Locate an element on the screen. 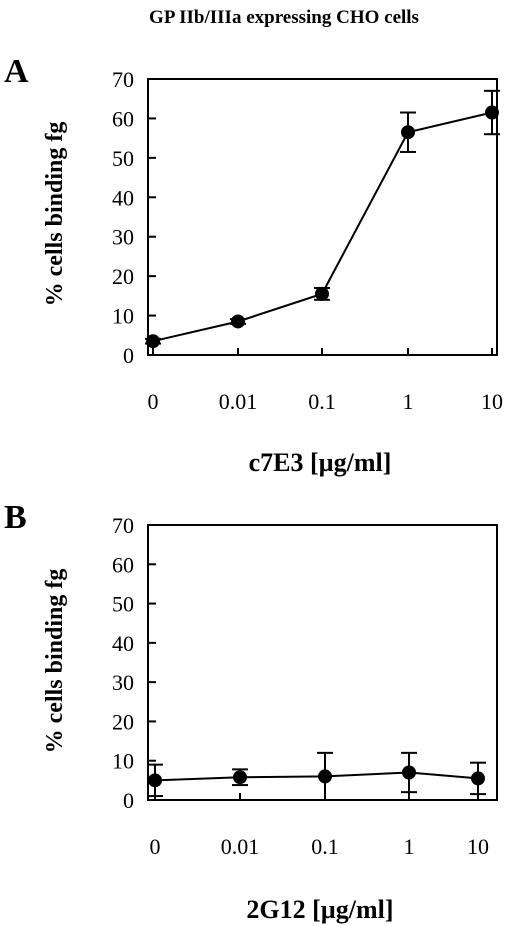 This screenshot has width=520, height=926. x-axis-label: 2G12 [µg/ml] is located at coordinates (319, 909).